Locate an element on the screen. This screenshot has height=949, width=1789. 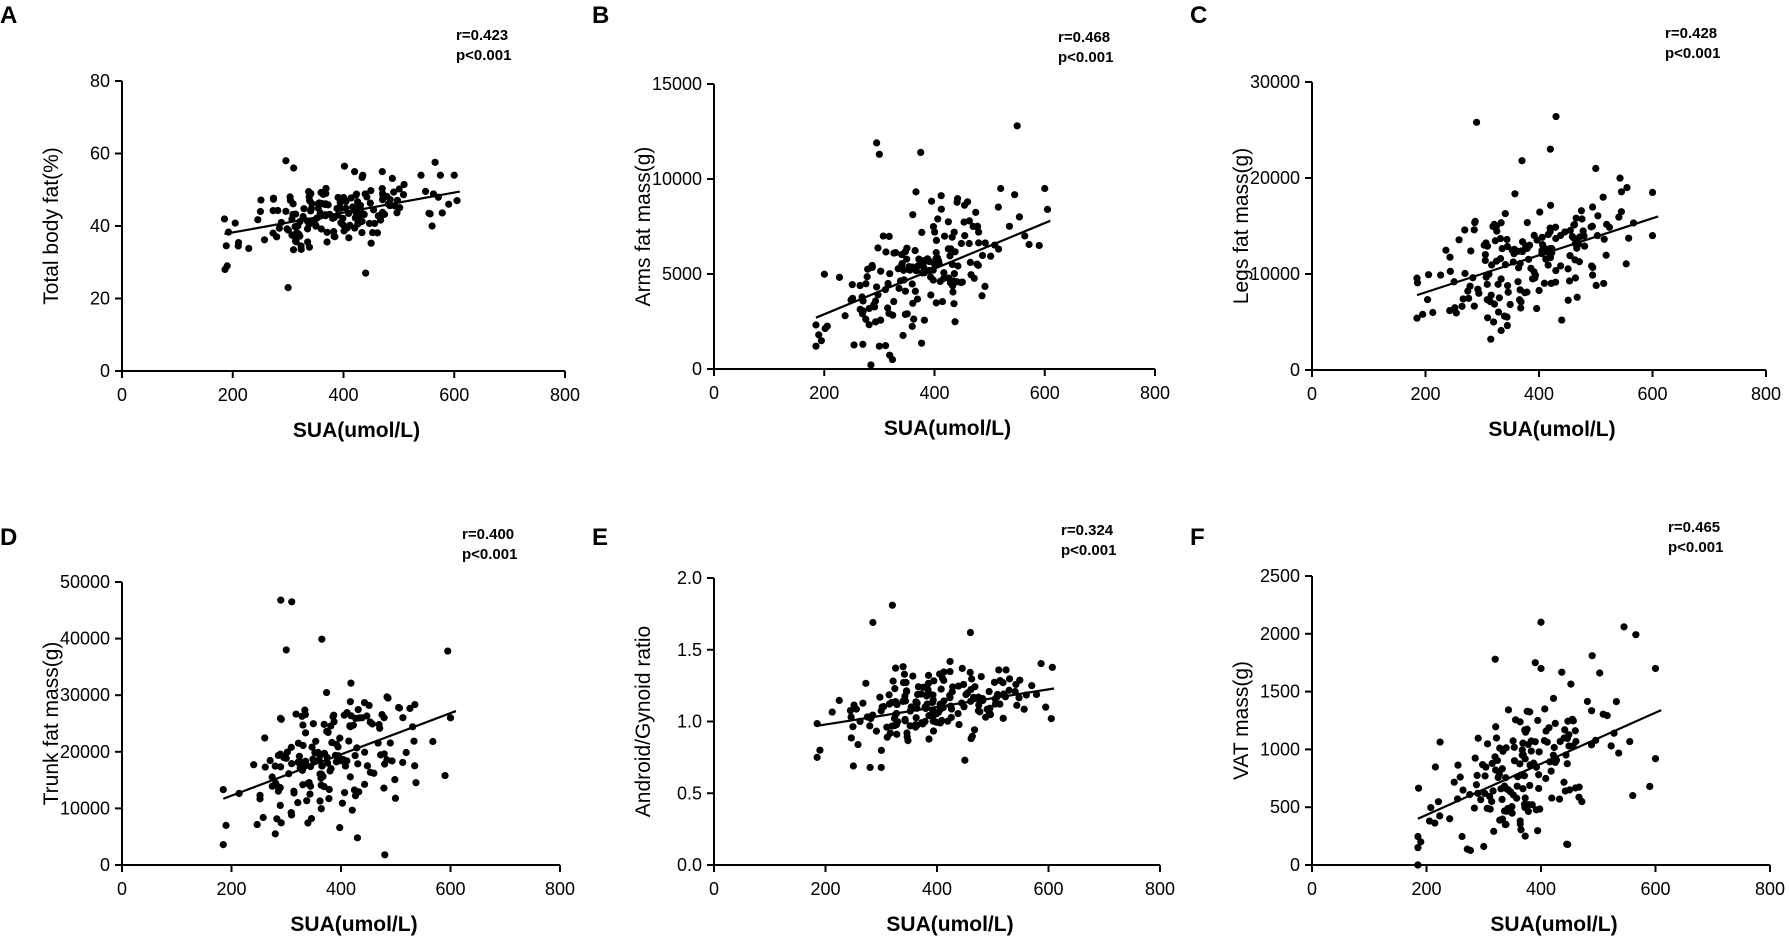
panel-letter: B is located at coordinates (600, 15).